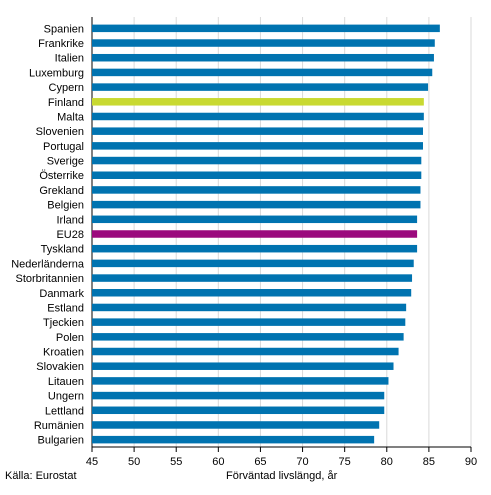 The image size is (491, 495). I want to click on bar-osterrike, so click(257, 175).